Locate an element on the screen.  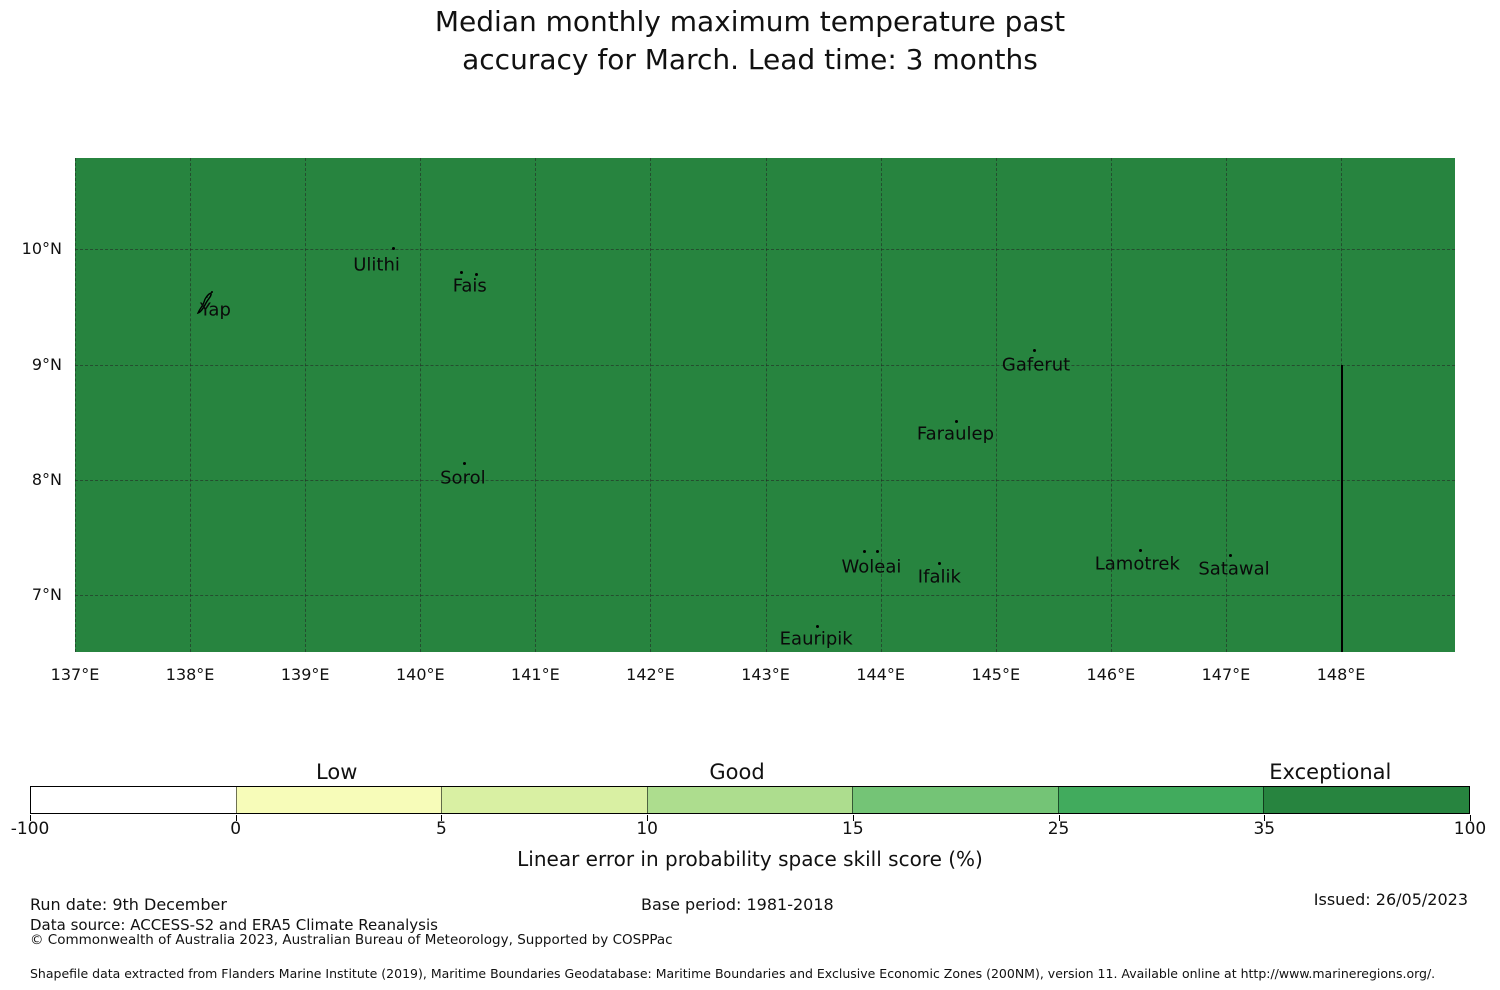
colorbar-tick-label: 5 is located at coordinates (441, 829).